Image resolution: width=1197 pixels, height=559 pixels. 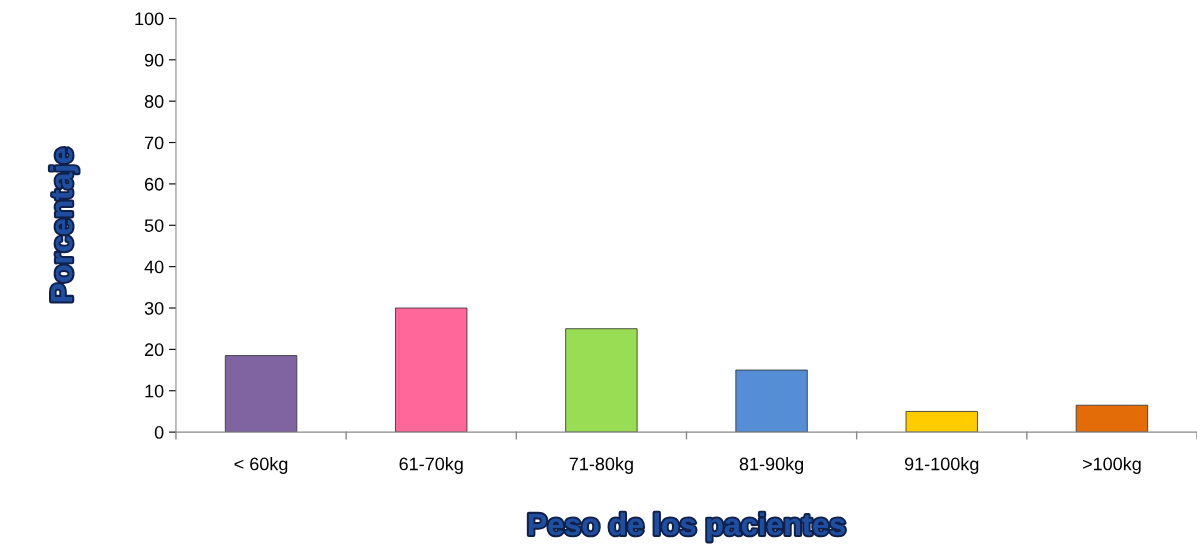 What do you see at coordinates (154, 267) in the screenshot?
I see `y-tick-label: 40` at bounding box center [154, 267].